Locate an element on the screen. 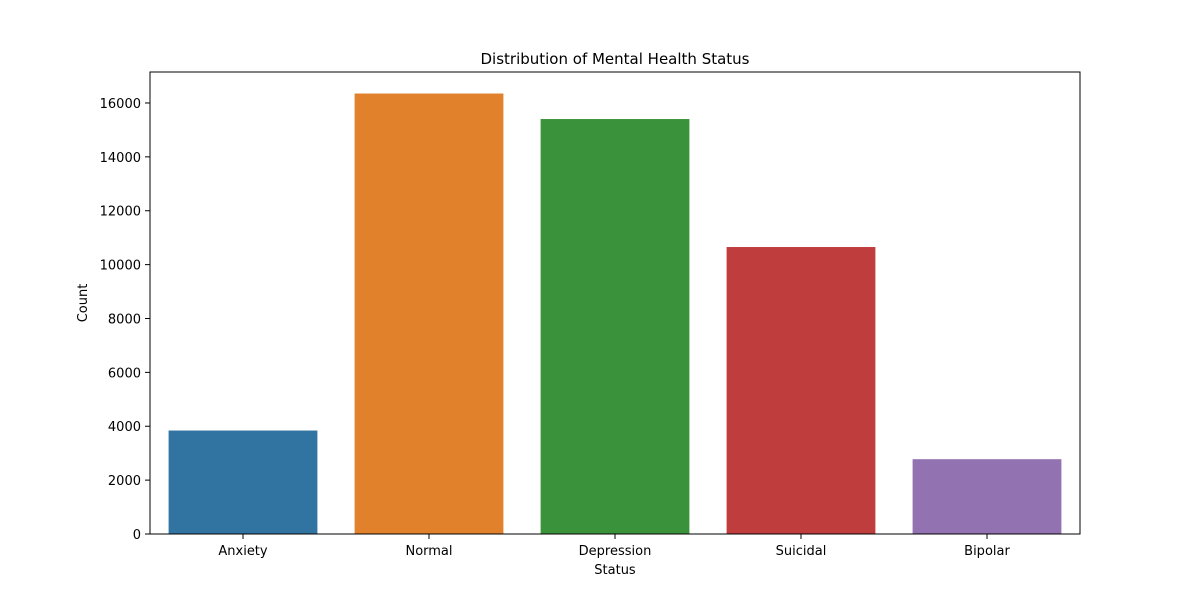 This screenshot has width=1200, height=600. y-tick-label: 6000 is located at coordinates (124, 373).